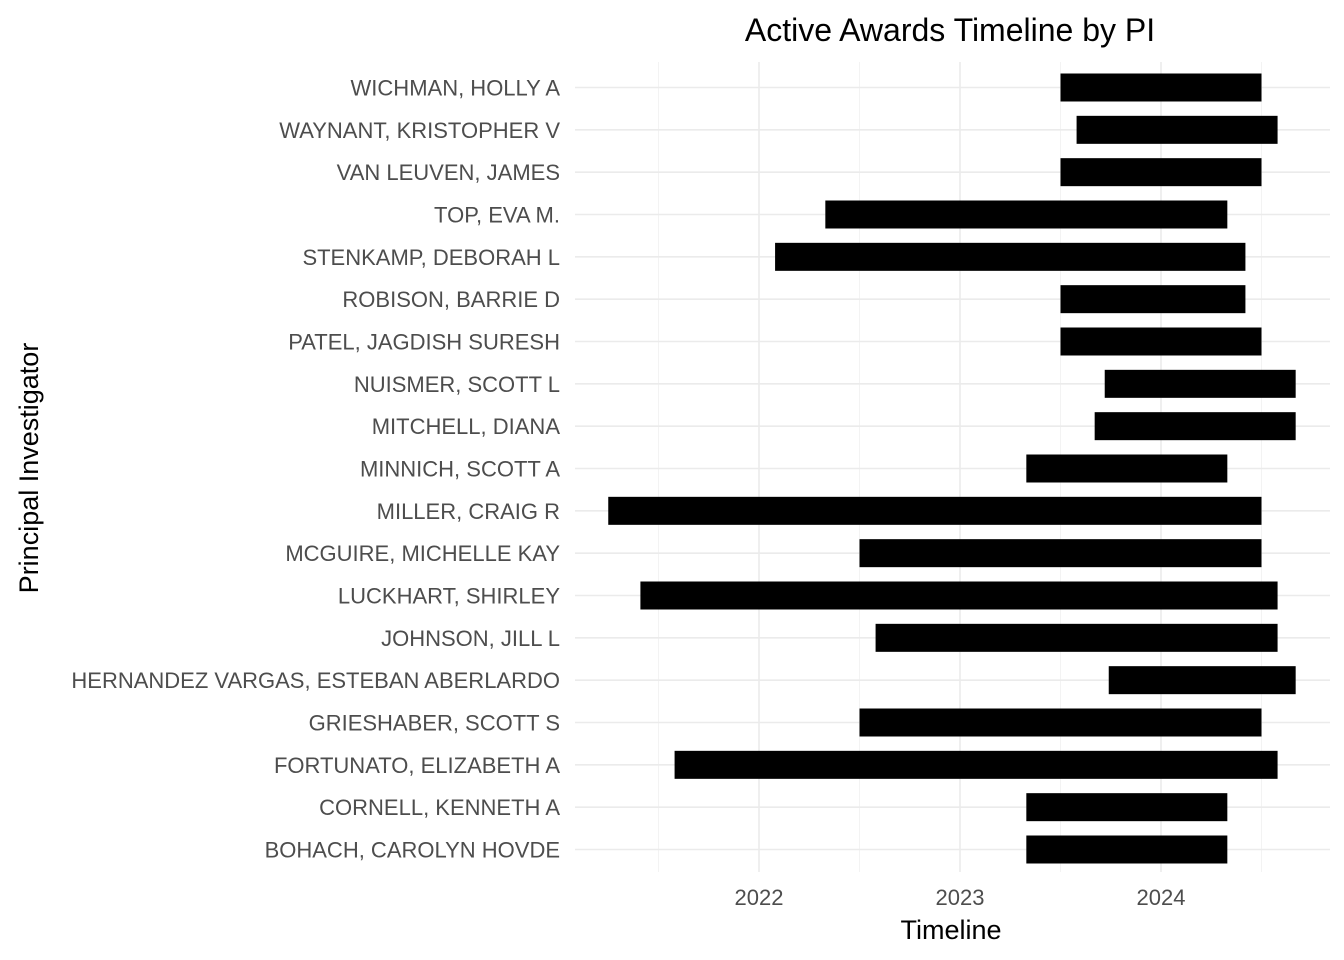  What do you see at coordinates (451, 299) in the screenshot?
I see `y-tick-label: ROBISON, BARRIE D` at bounding box center [451, 299].